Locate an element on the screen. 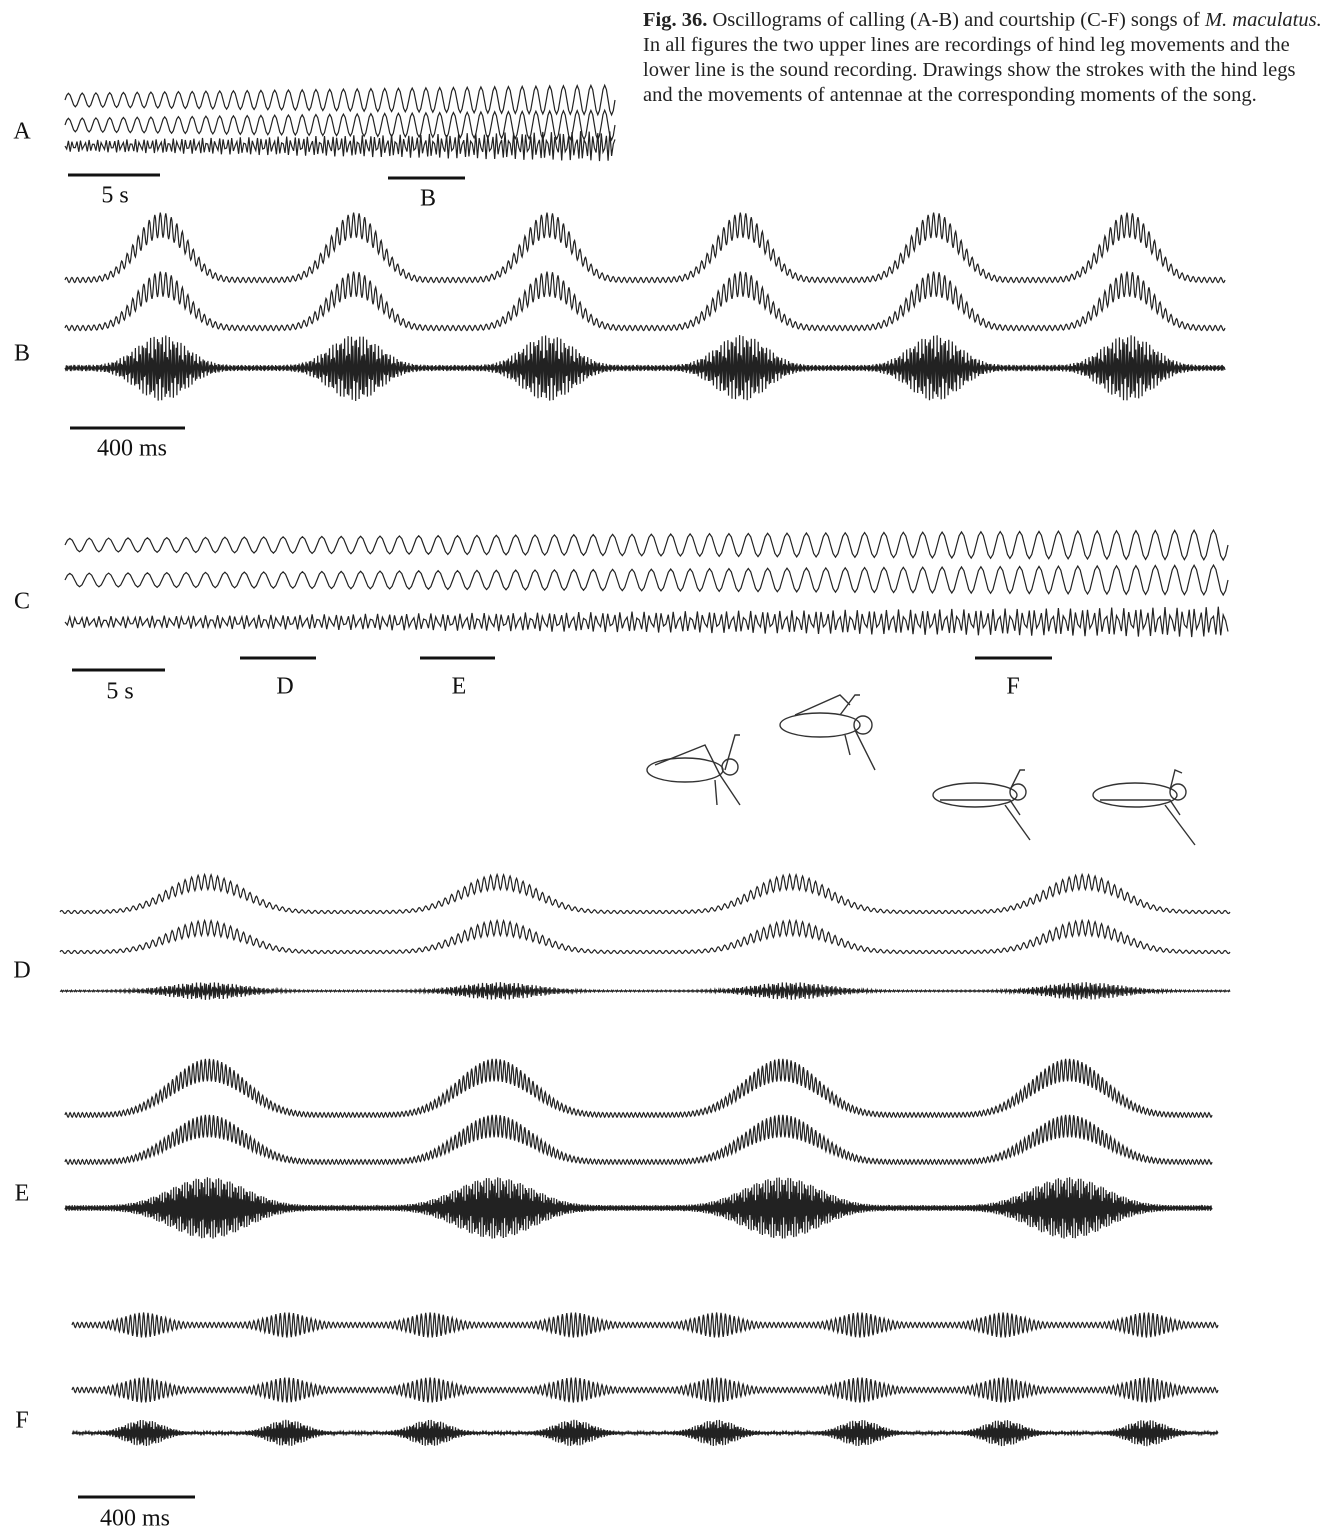 The image size is (1327, 1531). grasshopper-drawings is located at coordinates (921, 770).